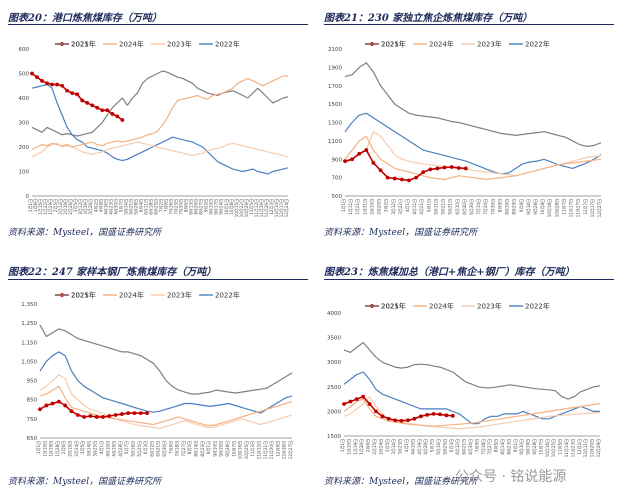 This screenshot has width=619, height=502. What do you see at coordinates (371, 207) in the screenshot?
I see `xtick-label: 2月10日` at bounding box center [371, 207].